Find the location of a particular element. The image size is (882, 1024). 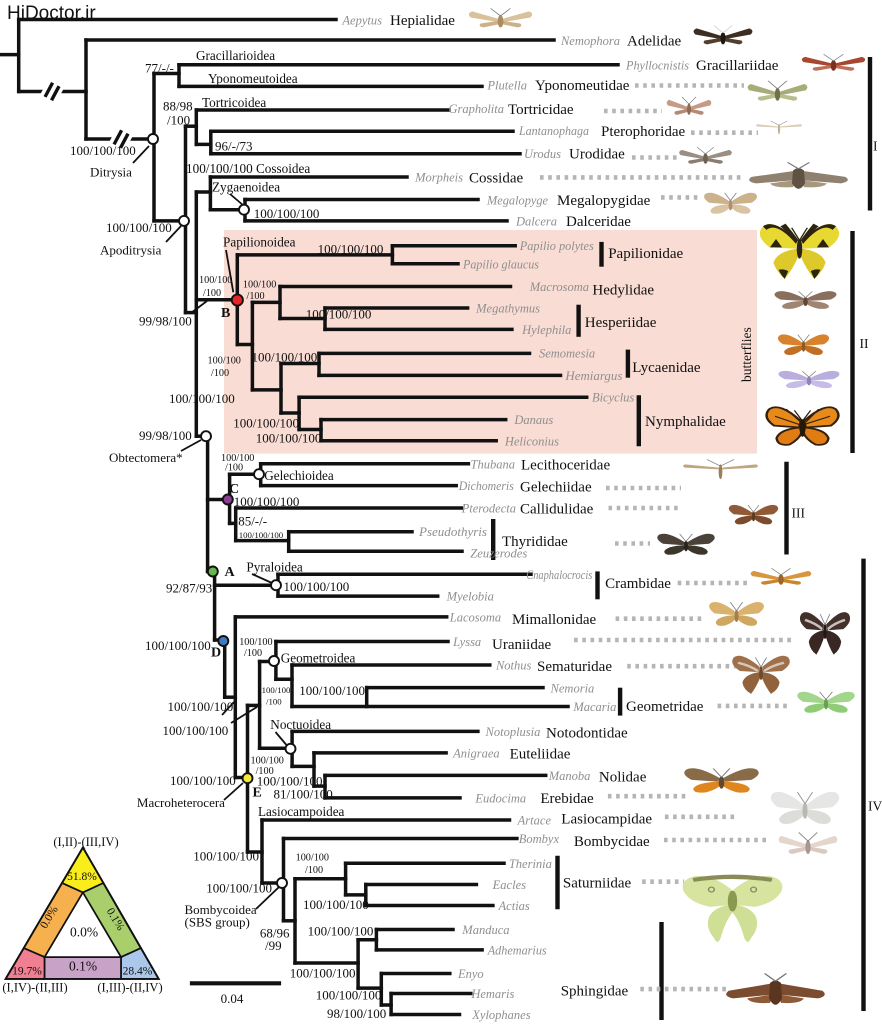

svg-text: Megathymus is located at coordinates (507, 308).